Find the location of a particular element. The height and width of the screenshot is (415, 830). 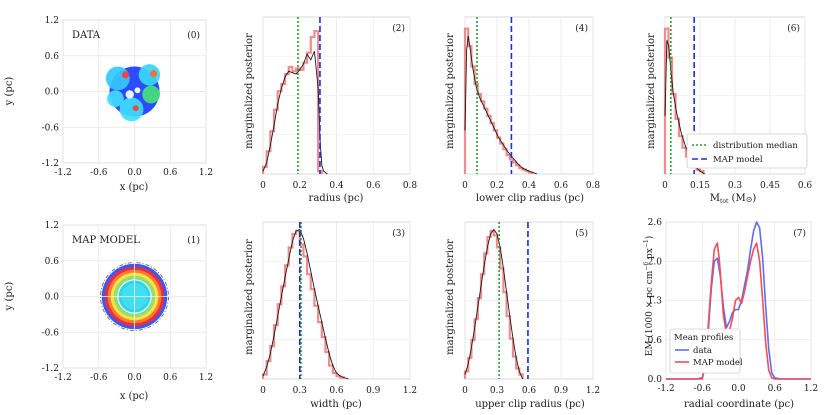

panel-7-ylabel-e1: −6 is located at coordinates (646, 266).